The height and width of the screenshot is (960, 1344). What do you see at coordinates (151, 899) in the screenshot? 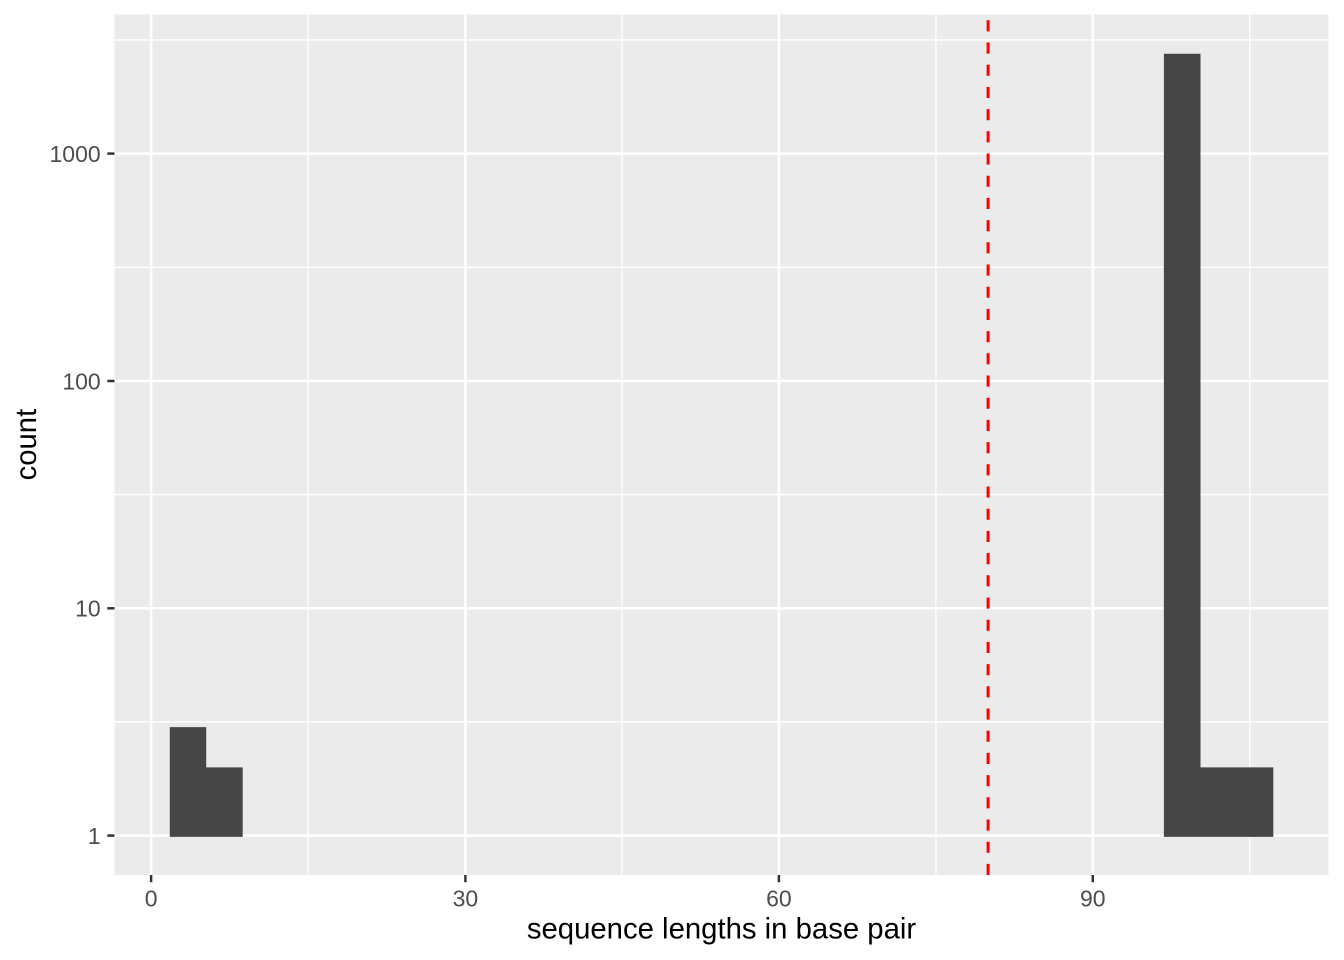
I see `svg-text: 0` at bounding box center [151, 899].